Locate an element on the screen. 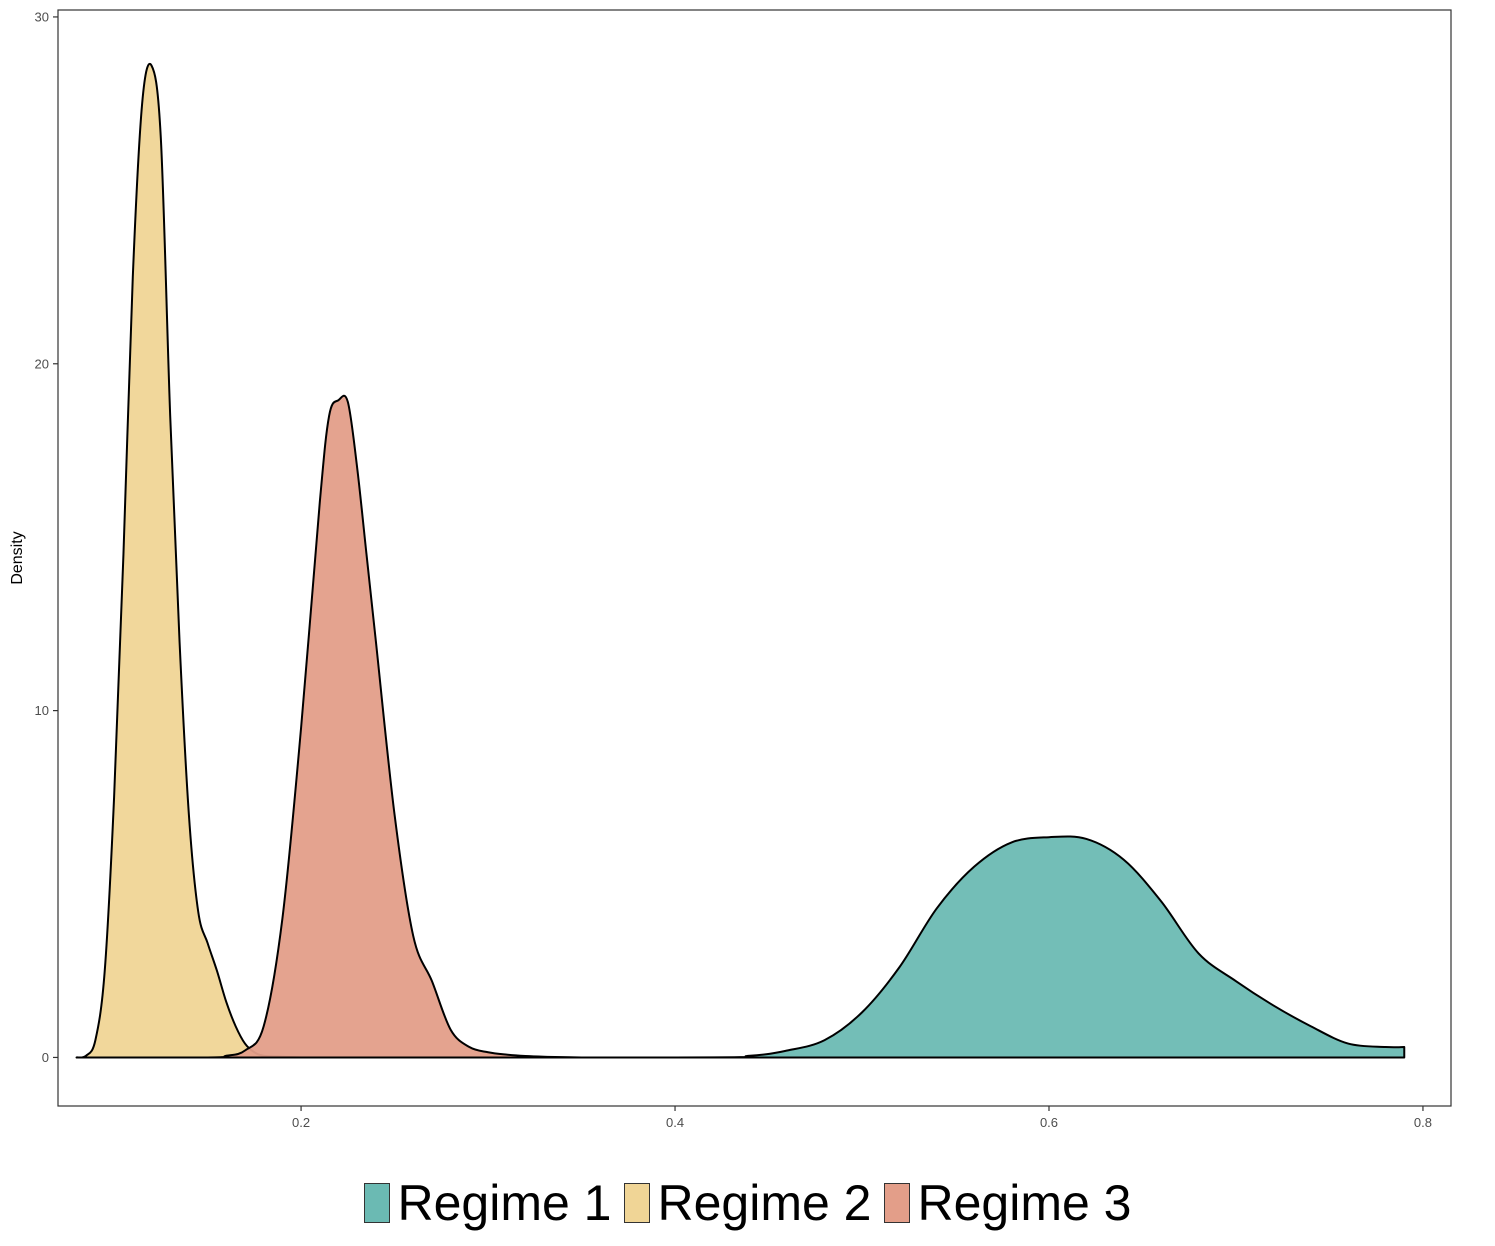 This screenshot has height=1246, width=1495. legend-item-regime-2: Regime 2 is located at coordinates (747, 1203).